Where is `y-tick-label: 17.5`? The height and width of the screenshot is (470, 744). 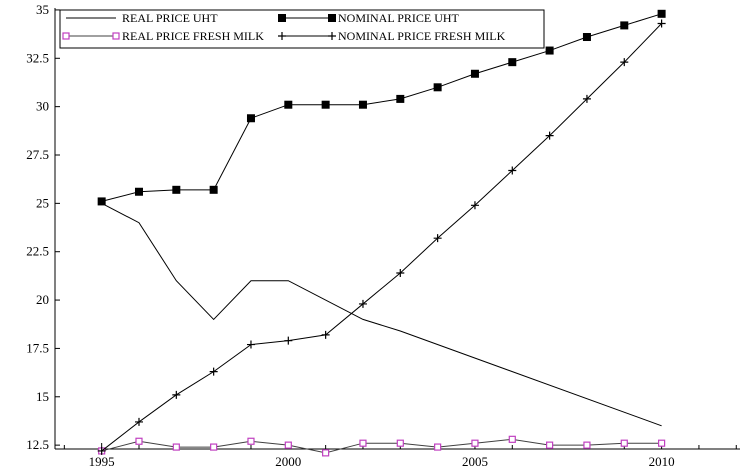
y-tick-label: 17.5 is located at coordinates (37, 347).